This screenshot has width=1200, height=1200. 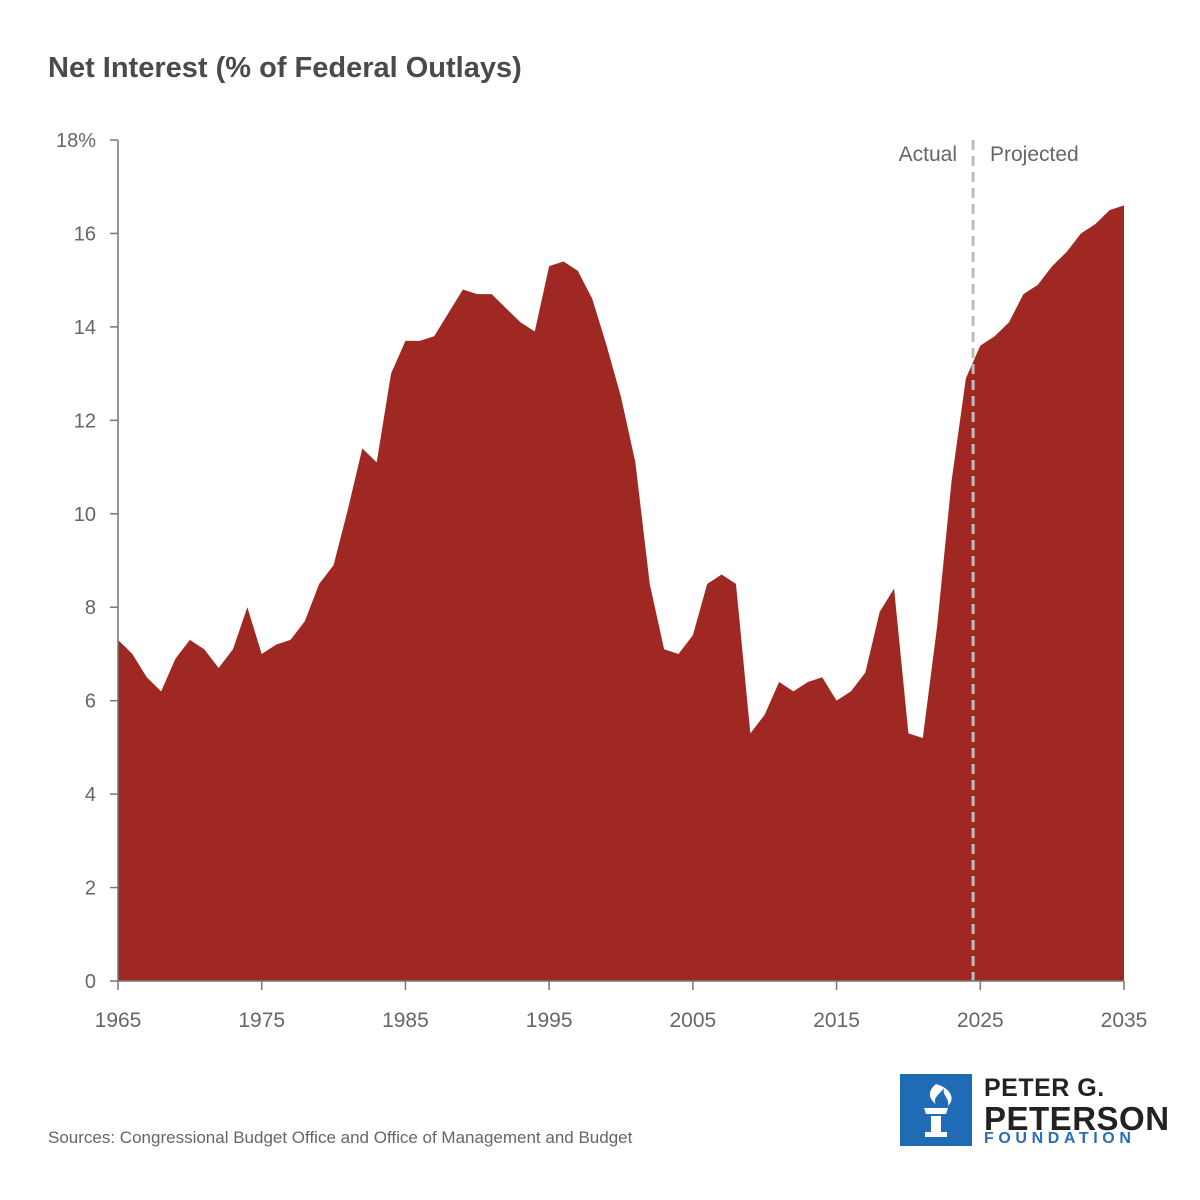 What do you see at coordinates (1081, 233) in the screenshot?
I see `data-point-2032` at bounding box center [1081, 233].